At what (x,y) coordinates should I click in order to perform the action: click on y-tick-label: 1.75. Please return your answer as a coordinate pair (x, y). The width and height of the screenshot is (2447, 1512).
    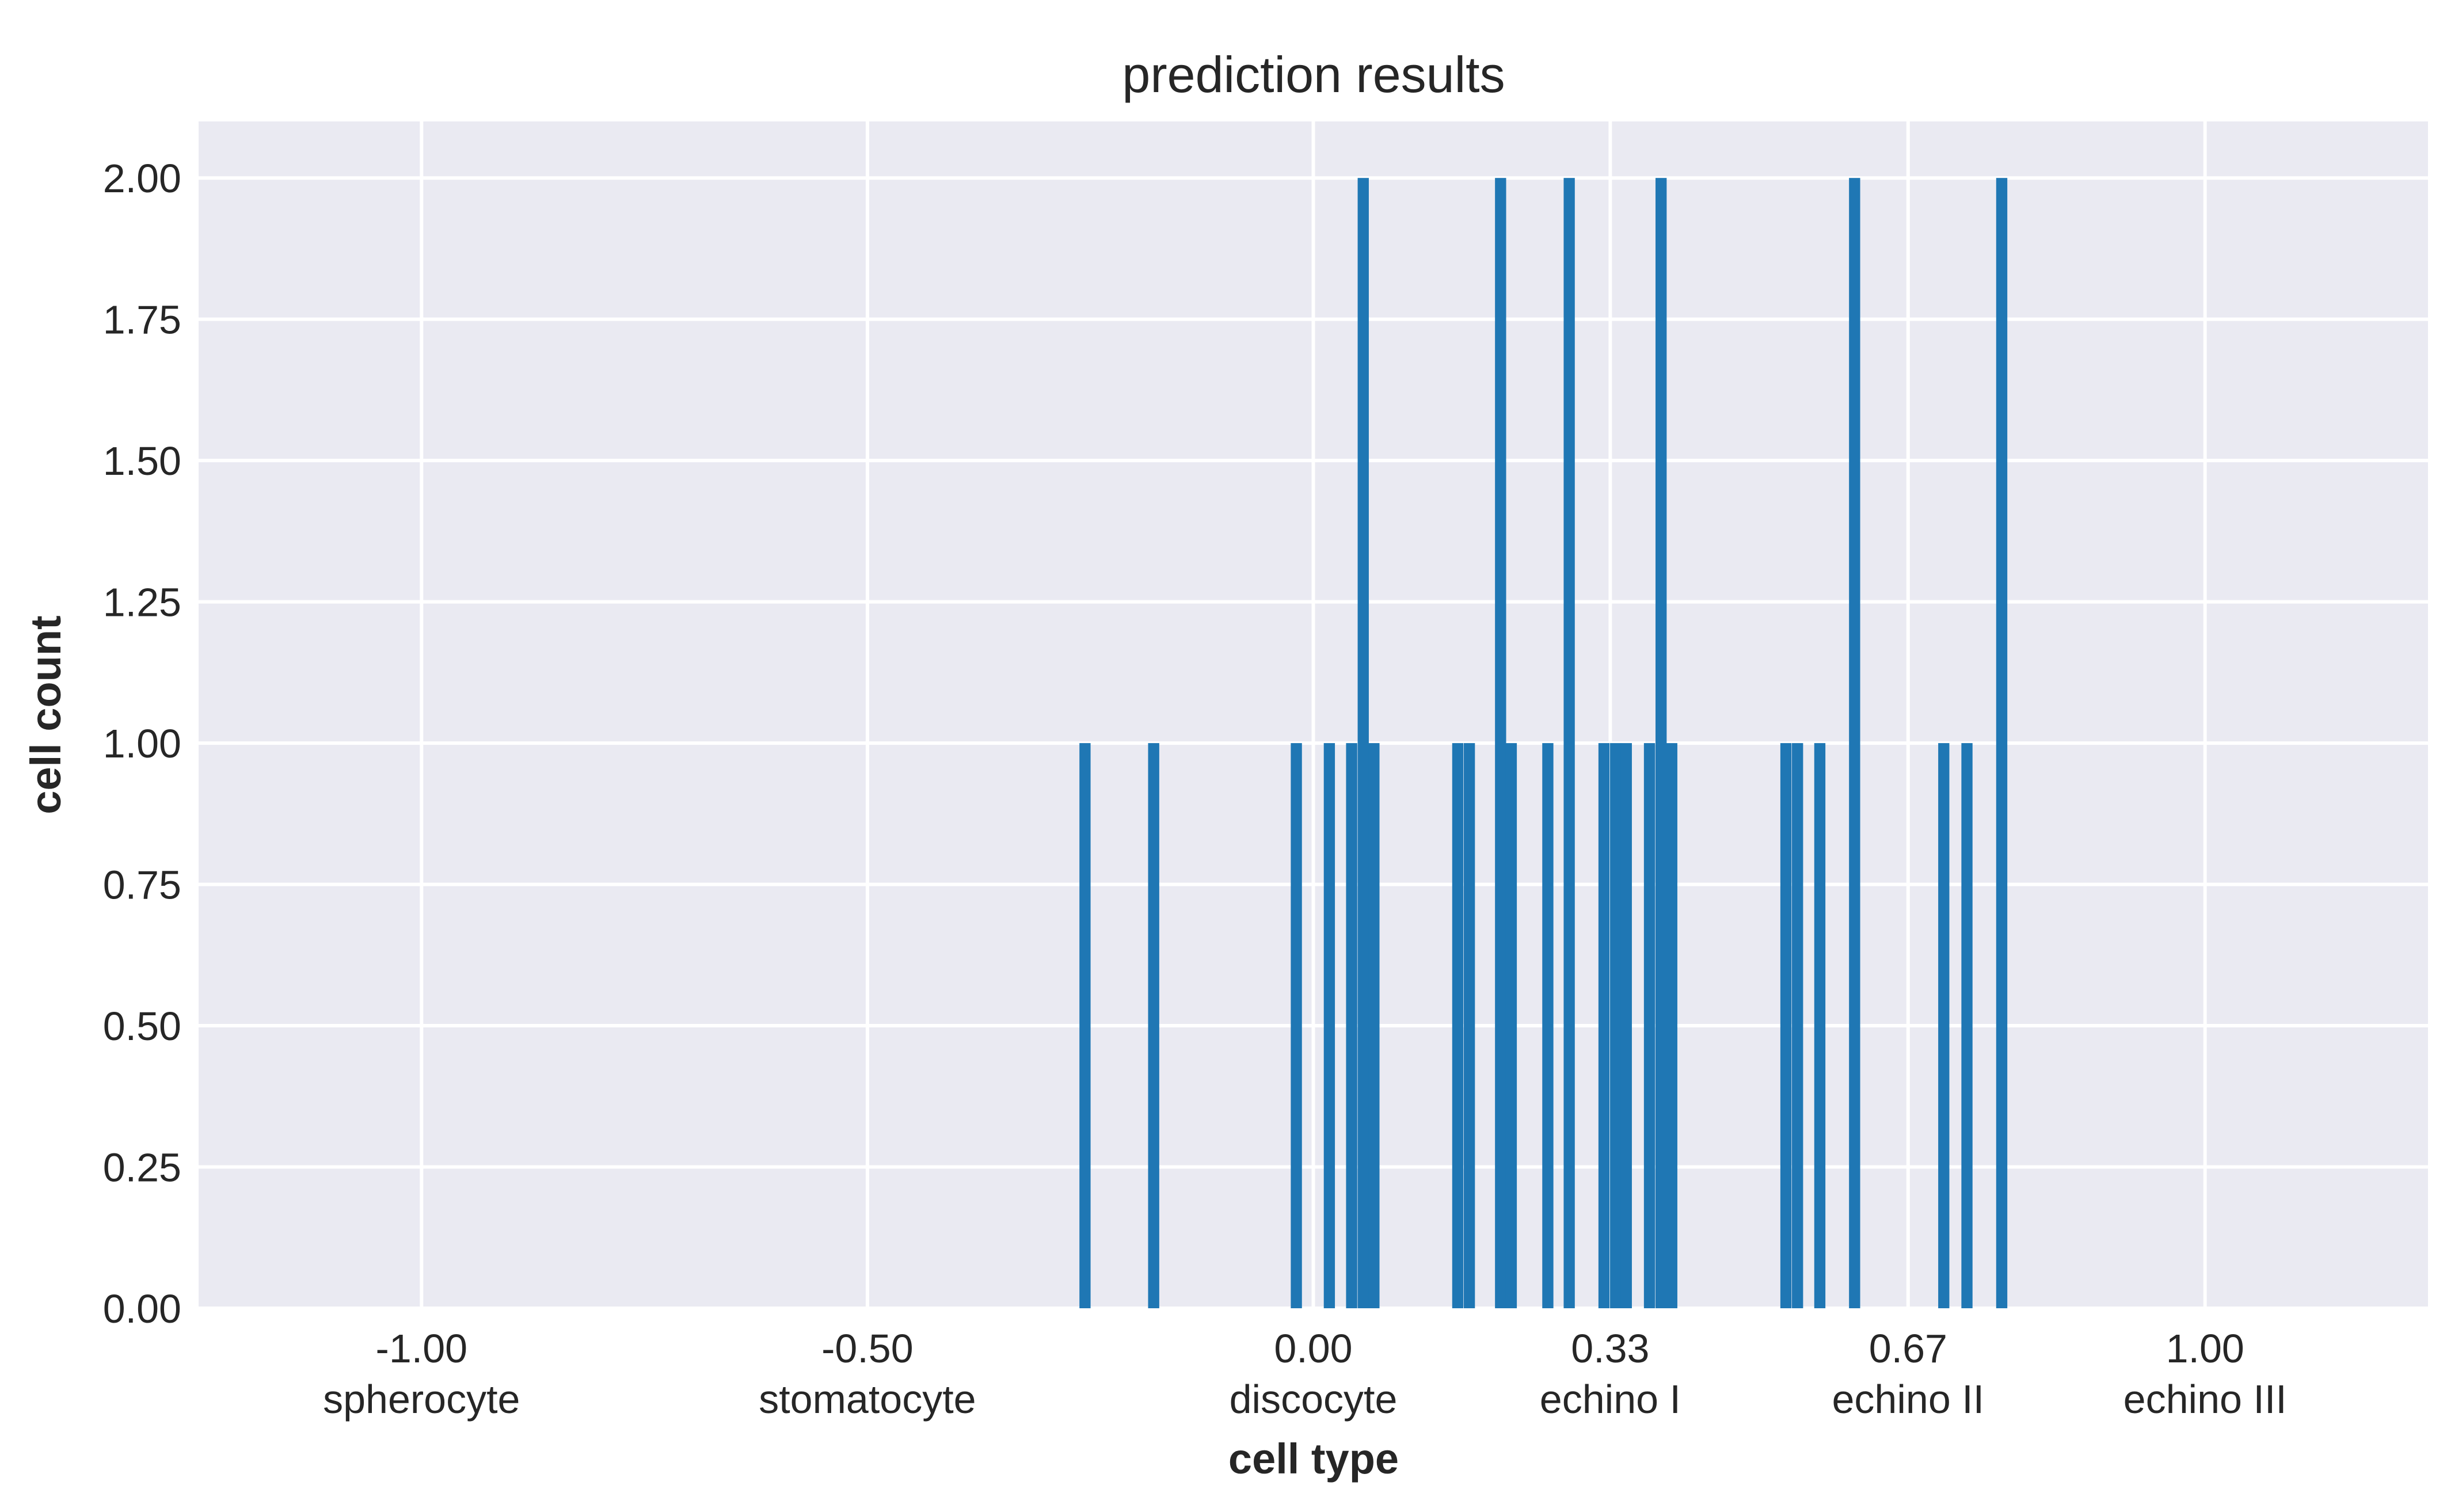
    Looking at the image, I should click on (142, 320).